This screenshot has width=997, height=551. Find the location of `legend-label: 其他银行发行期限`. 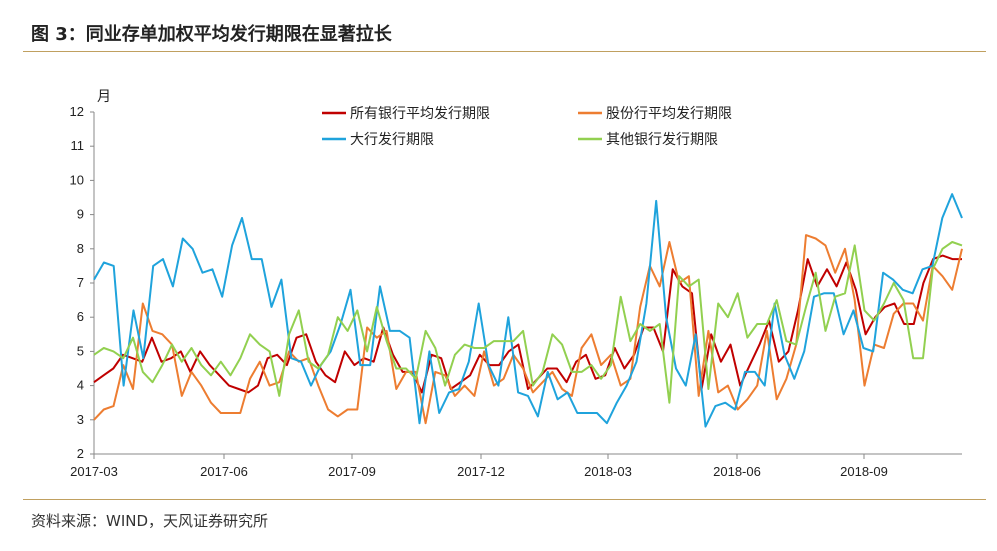

legend-label: 其他银行发行期限 is located at coordinates (662, 140).